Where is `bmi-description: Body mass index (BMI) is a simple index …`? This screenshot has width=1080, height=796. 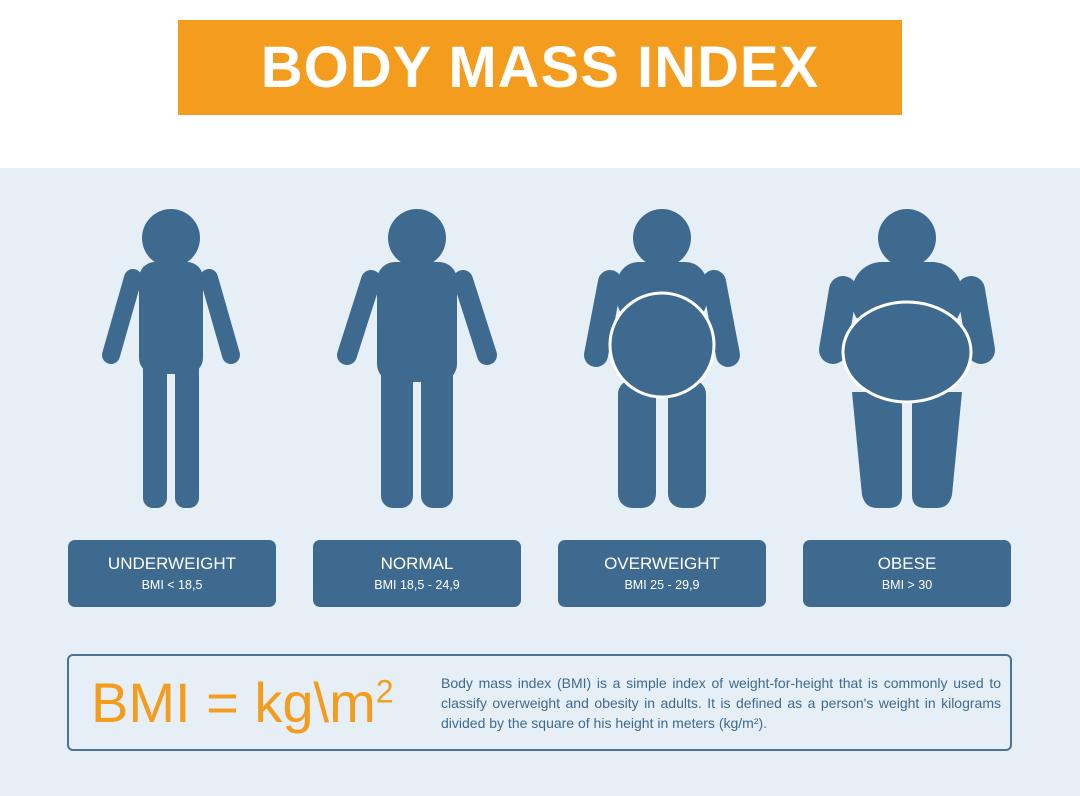
bmi-description: Body mass index (BMI) is a simple index … is located at coordinates (721, 703).